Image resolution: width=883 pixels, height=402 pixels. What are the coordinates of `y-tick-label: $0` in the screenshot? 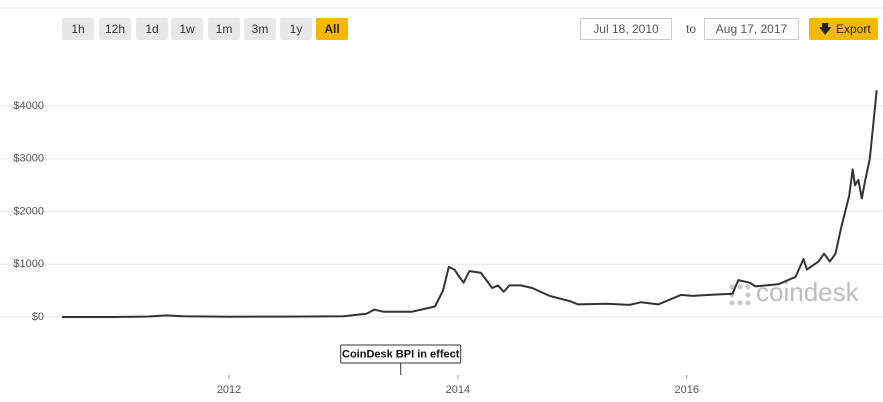 It's located at (38, 317).